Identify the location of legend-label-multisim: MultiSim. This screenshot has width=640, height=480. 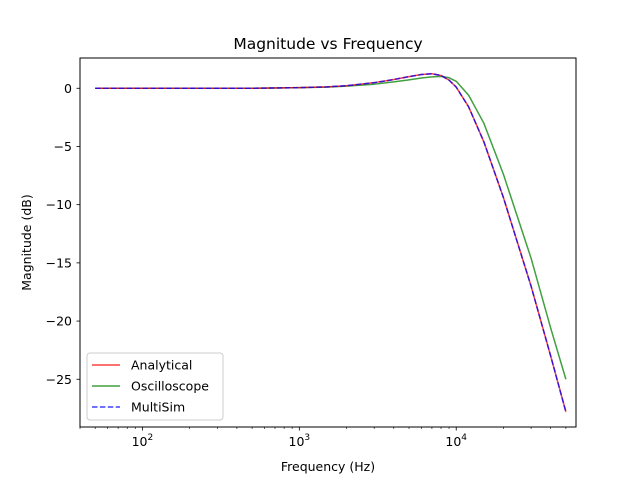
(158, 407).